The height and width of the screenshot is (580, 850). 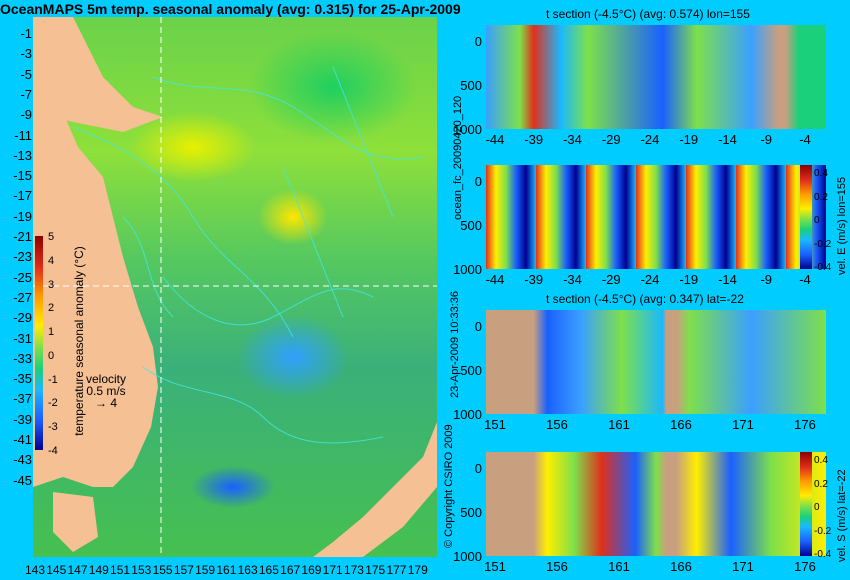 What do you see at coordinates (842, 225) in the screenshot?
I see `velocity-colorbar-label: vel. E (m/s) lon=155` at bounding box center [842, 225].